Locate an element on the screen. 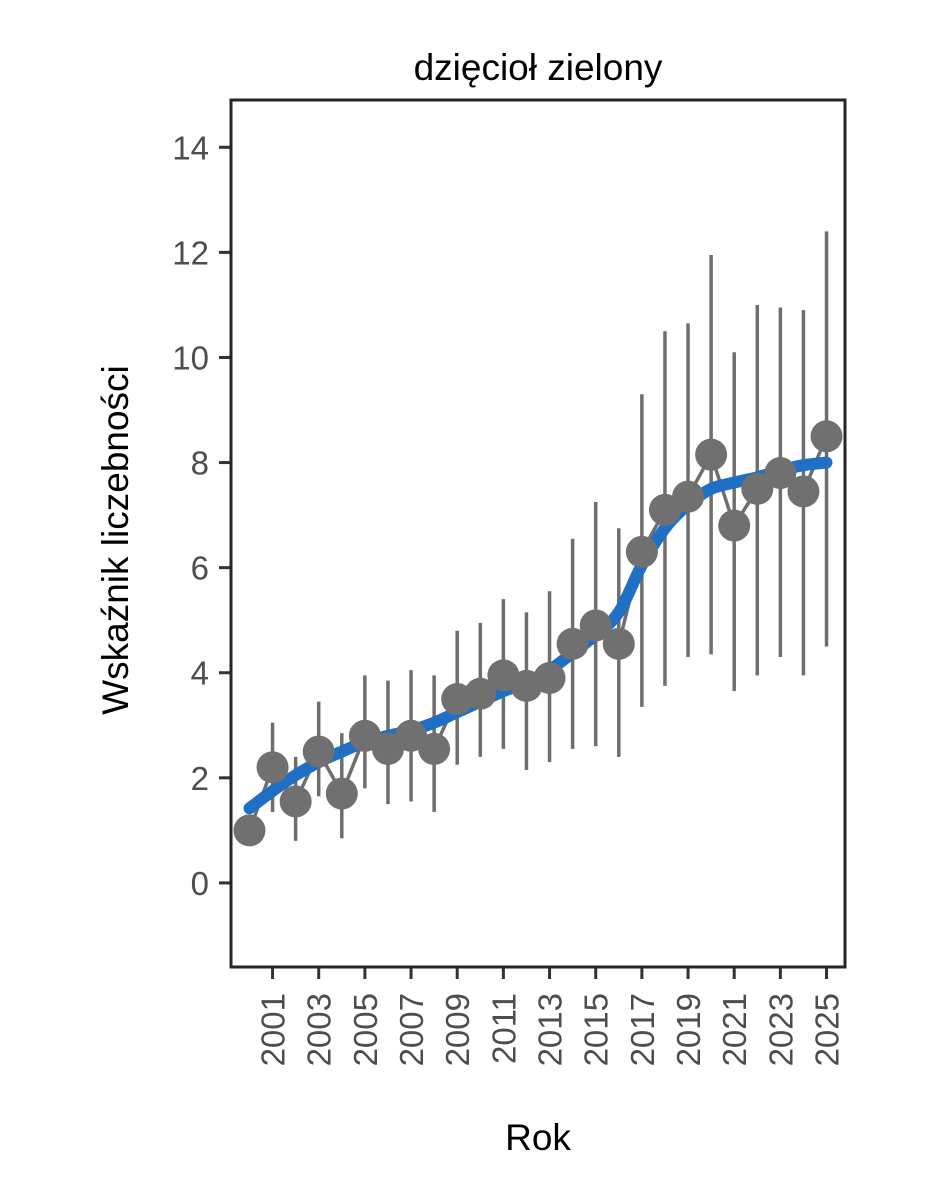 The width and height of the screenshot is (944, 1181). x-tick-label: 2025 is located at coordinates (827, 1029).